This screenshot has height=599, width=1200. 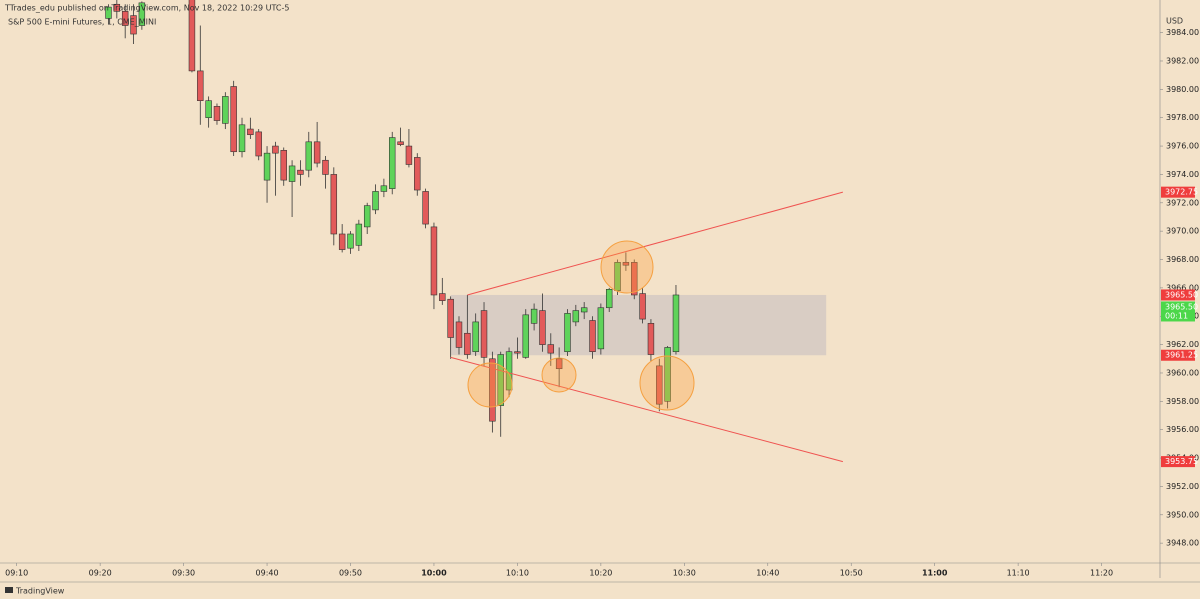 I want to click on currency: USD, so click(x=1174, y=21).